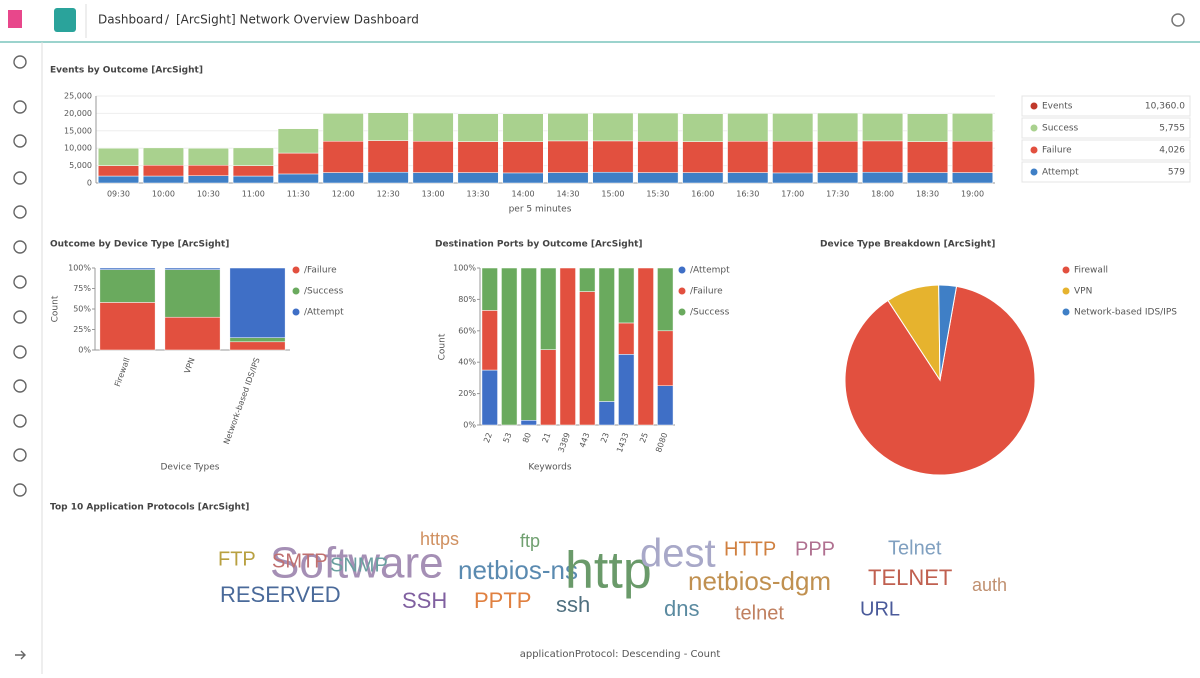 This screenshot has width=1200, height=678. I want to click on legend-label: Events, so click(1057, 107).